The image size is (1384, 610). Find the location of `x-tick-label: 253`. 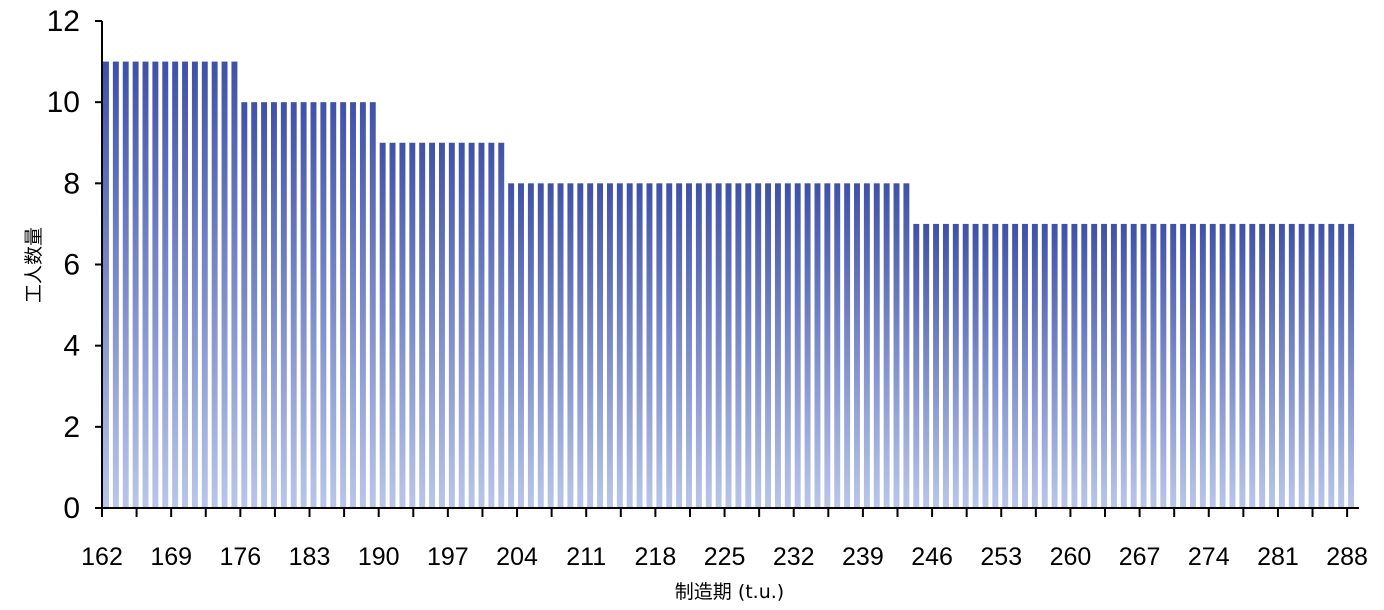

x-tick-label: 253 is located at coordinates (1001, 557).